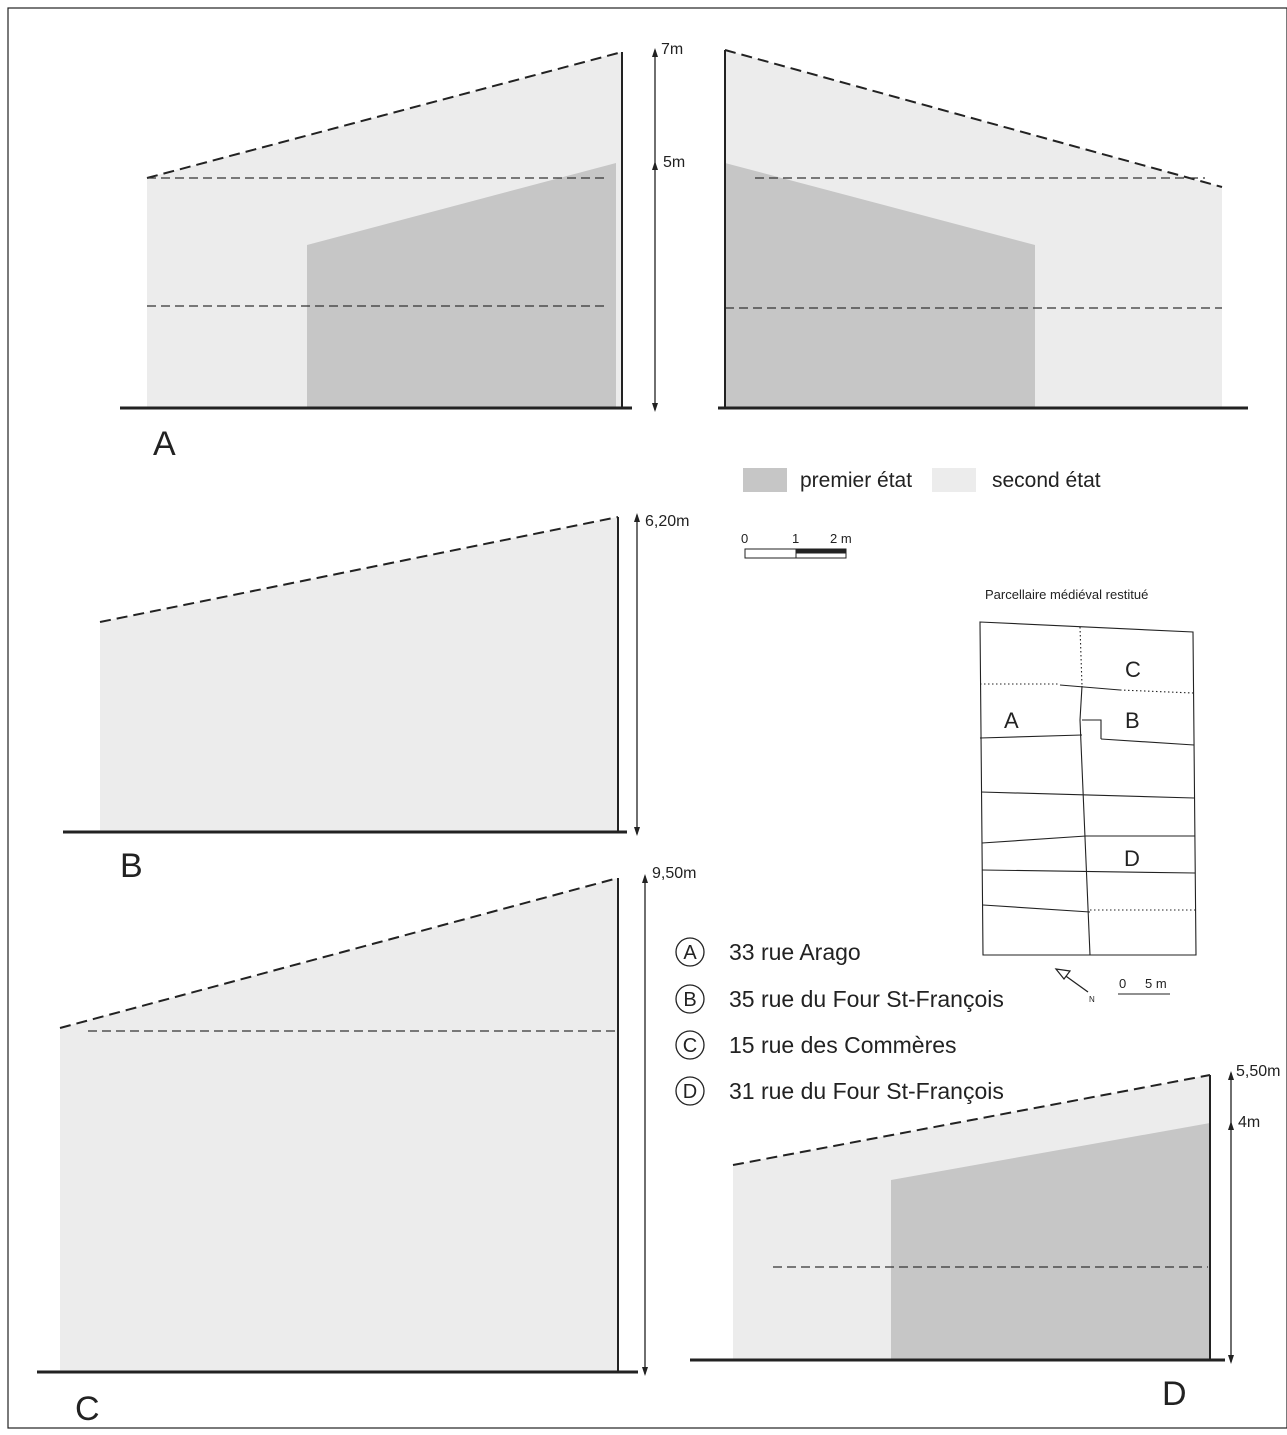 Image resolution: width=1287 pixels, height=1435 pixels. I want to click on key-item-a: A 33 rue Arago, so click(768, 952).